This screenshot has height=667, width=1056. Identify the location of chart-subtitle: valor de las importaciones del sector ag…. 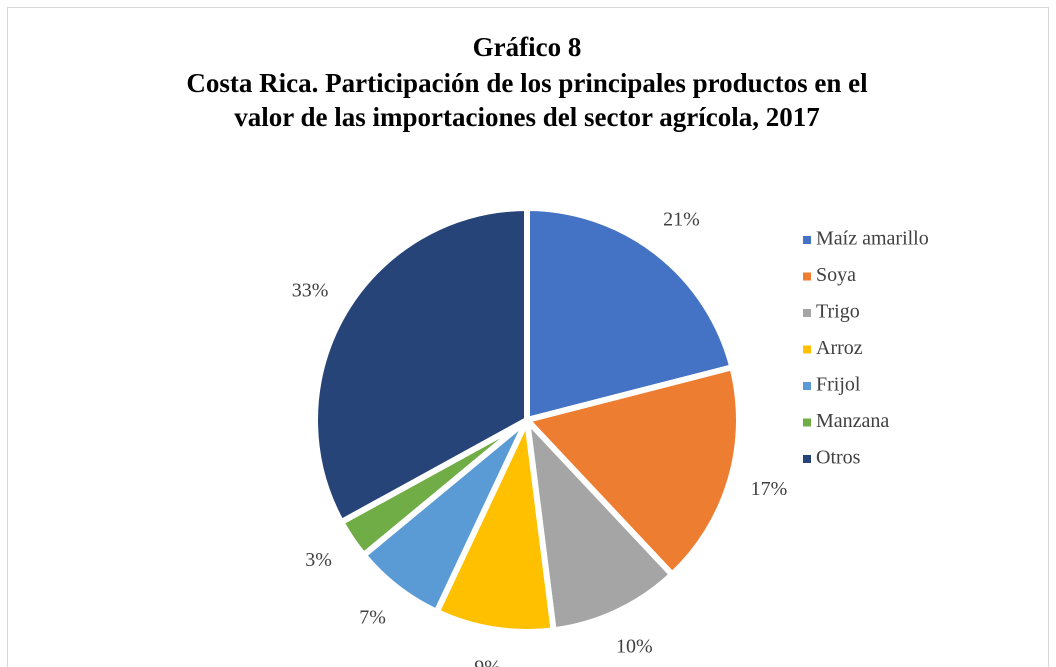
(526, 117).